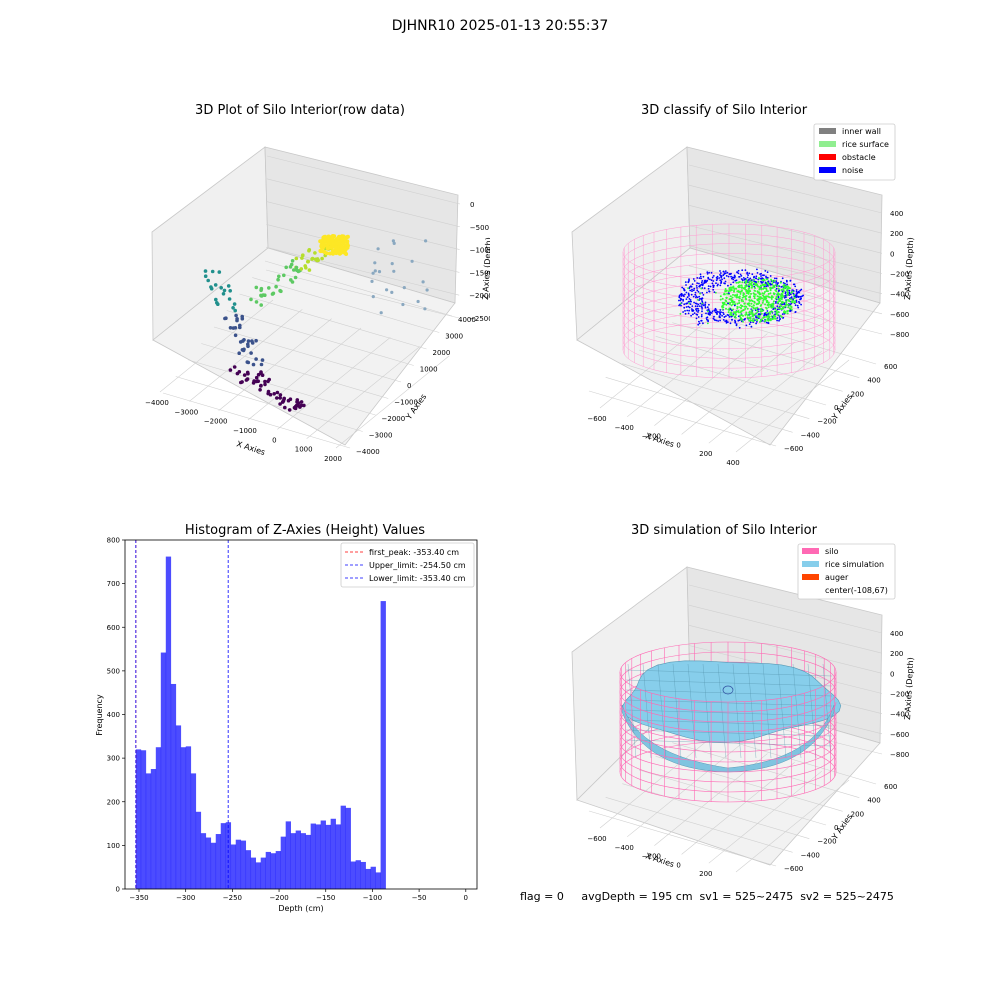 This screenshot has height=1000, width=1000. I want to click on panel4-x-tick-label: −400, so click(624, 848).